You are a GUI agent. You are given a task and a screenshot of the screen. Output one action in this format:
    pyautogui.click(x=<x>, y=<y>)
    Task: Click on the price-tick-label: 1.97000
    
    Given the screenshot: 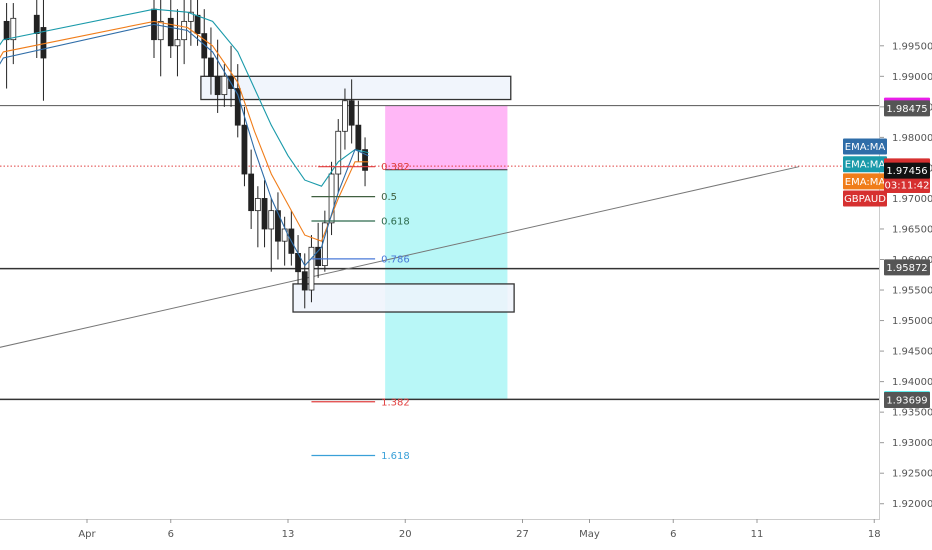 What is the action you would take?
    pyautogui.click(x=912, y=199)
    